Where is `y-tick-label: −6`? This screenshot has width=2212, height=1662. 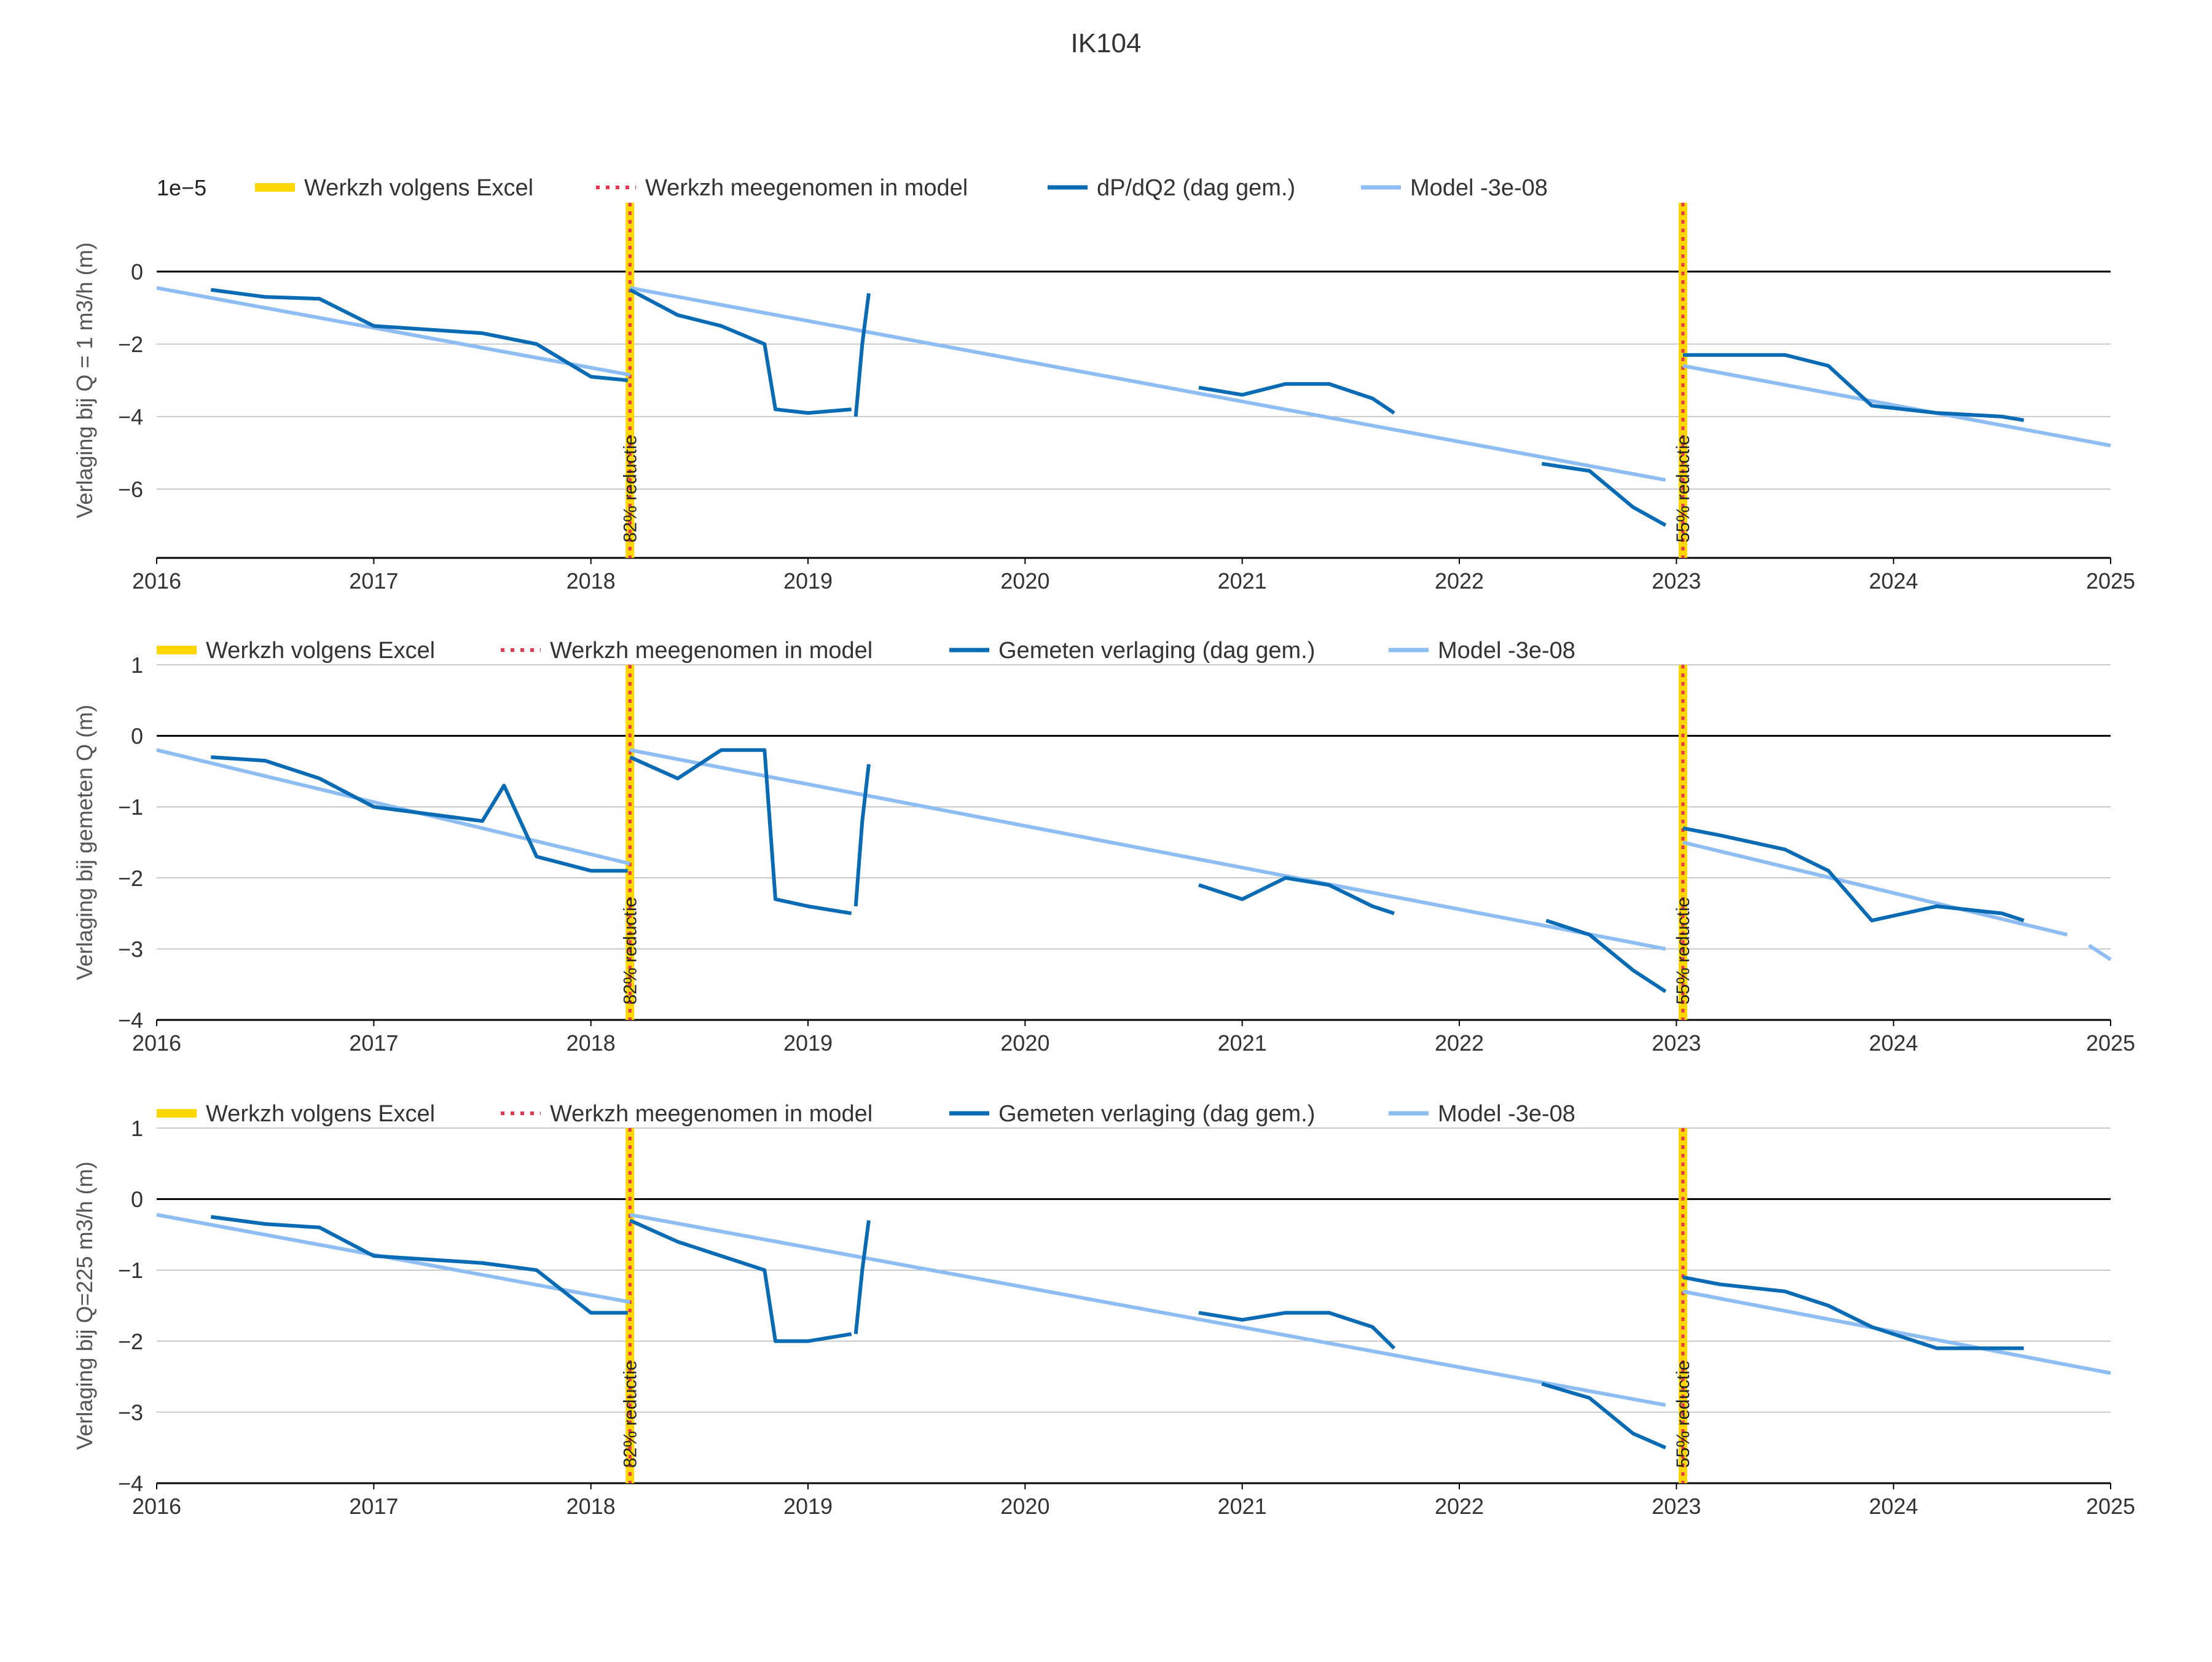 y-tick-label: −6 is located at coordinates (130, 489).